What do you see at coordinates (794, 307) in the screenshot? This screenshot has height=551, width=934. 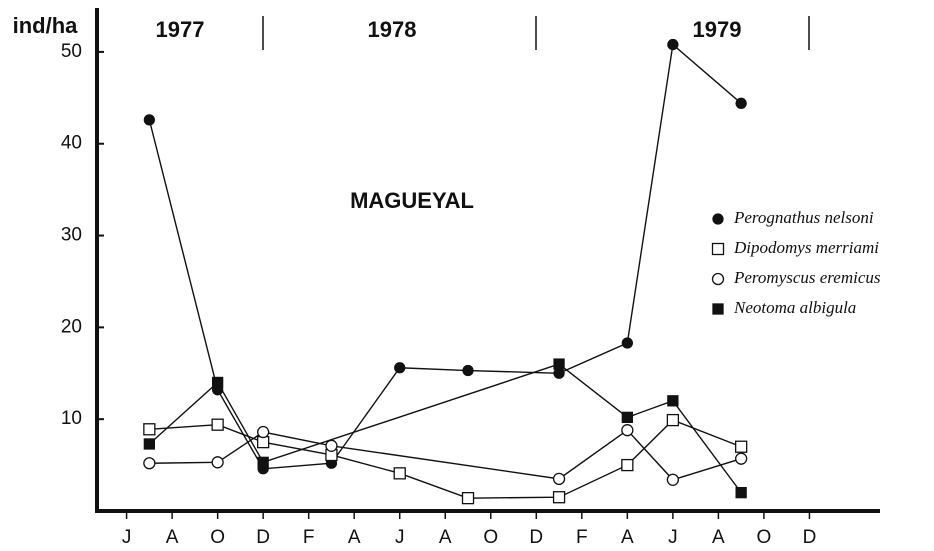 I see `legend-label: Neotoma albigula` at bounding box center [794, 307].